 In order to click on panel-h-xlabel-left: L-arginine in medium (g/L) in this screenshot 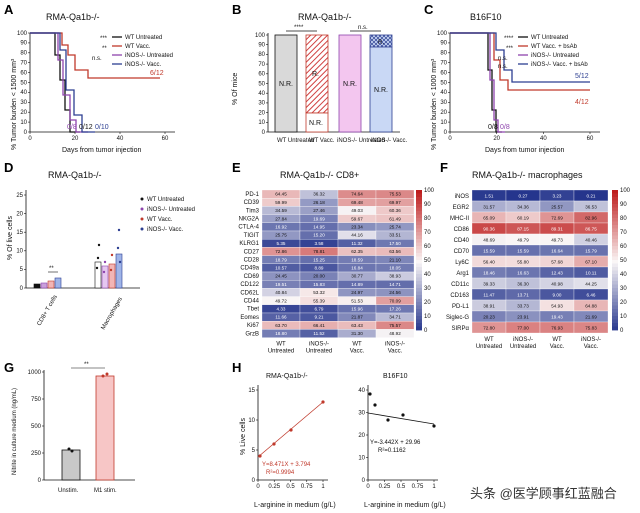, I will do `click(295, 505)`.